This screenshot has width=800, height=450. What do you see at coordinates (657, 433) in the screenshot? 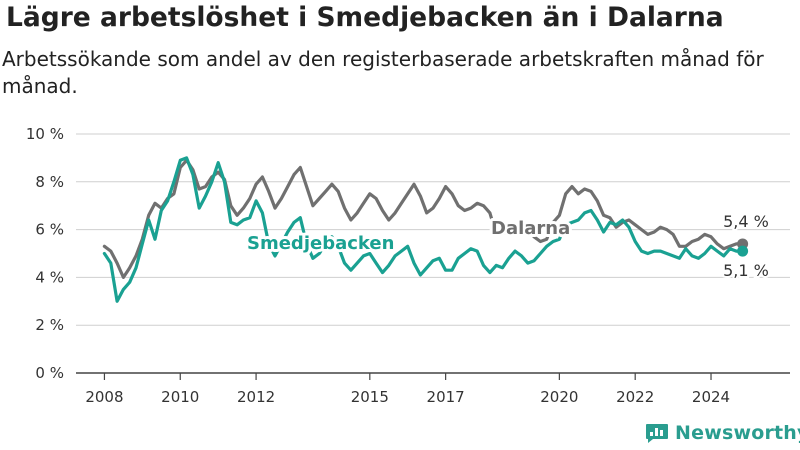
I see `newsworthy-logo-icon` at bounding box center [657, 433].